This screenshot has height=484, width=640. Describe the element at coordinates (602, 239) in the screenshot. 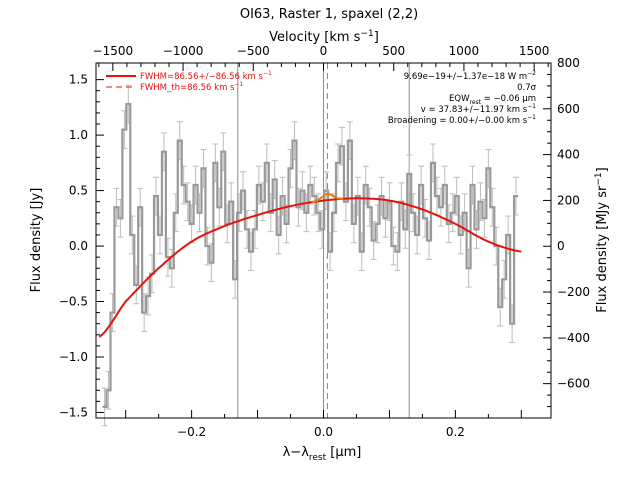

I see `y2-axis-title: Flux density [MJy sr−1]` at that location.